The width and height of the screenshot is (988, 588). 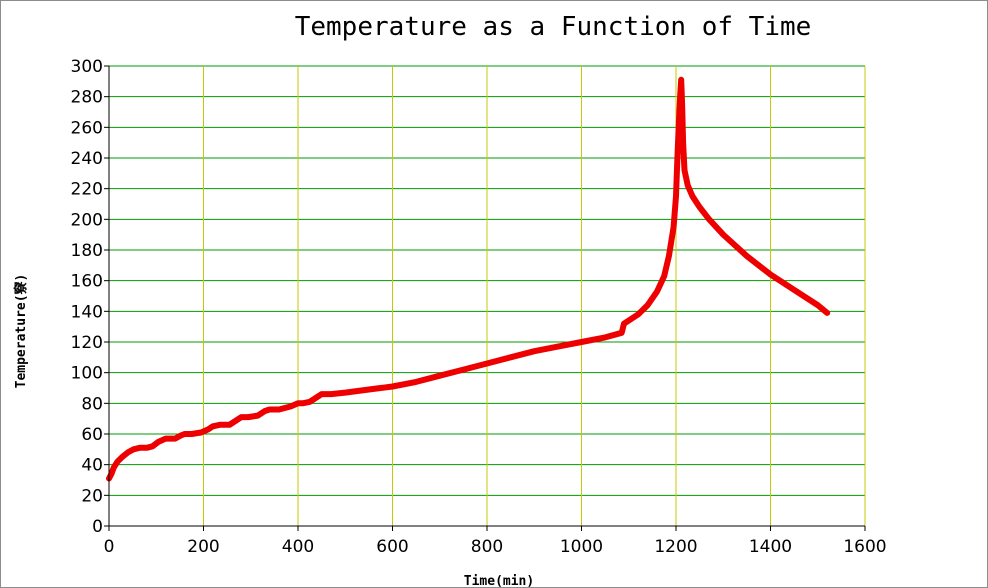 I want to click on x-tick-label: 1600, so click(x=864, y=547).